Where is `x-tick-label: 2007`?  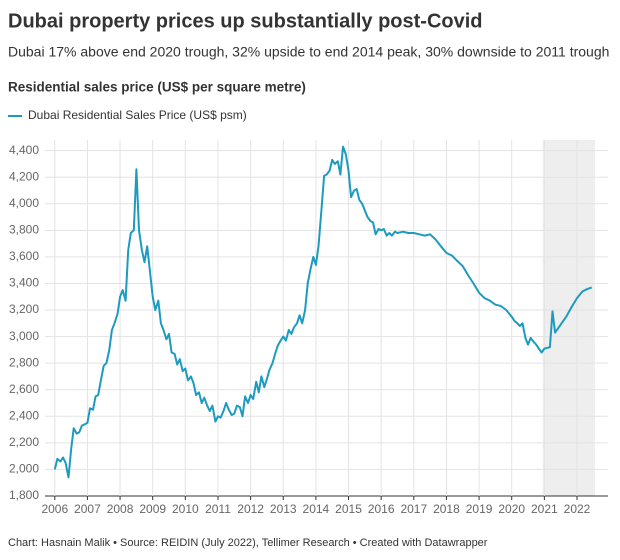 x-tick-label: 2007 is located at coordinates (87, 509).